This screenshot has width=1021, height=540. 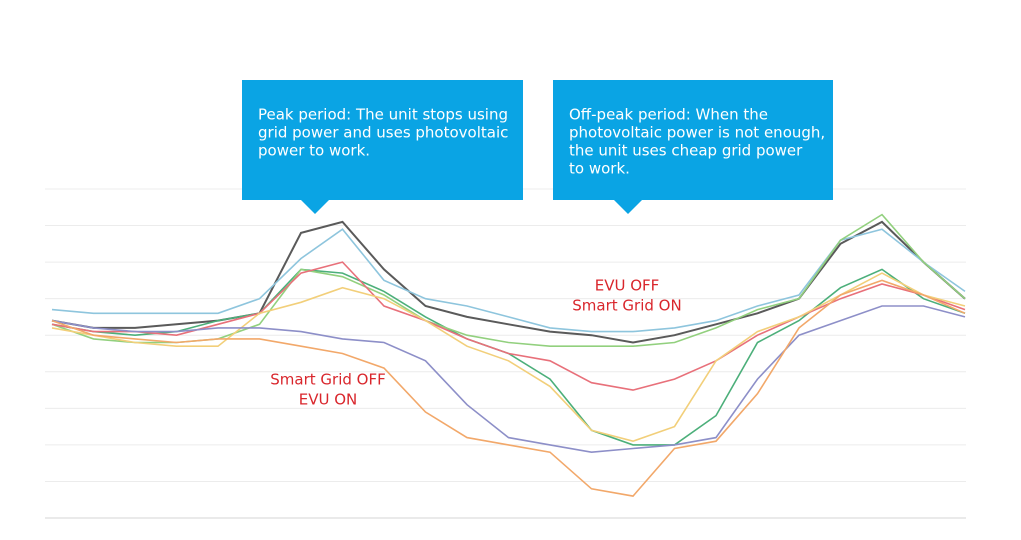 I want to click on annotation: EVU OFF, so click(x=627, y=286).